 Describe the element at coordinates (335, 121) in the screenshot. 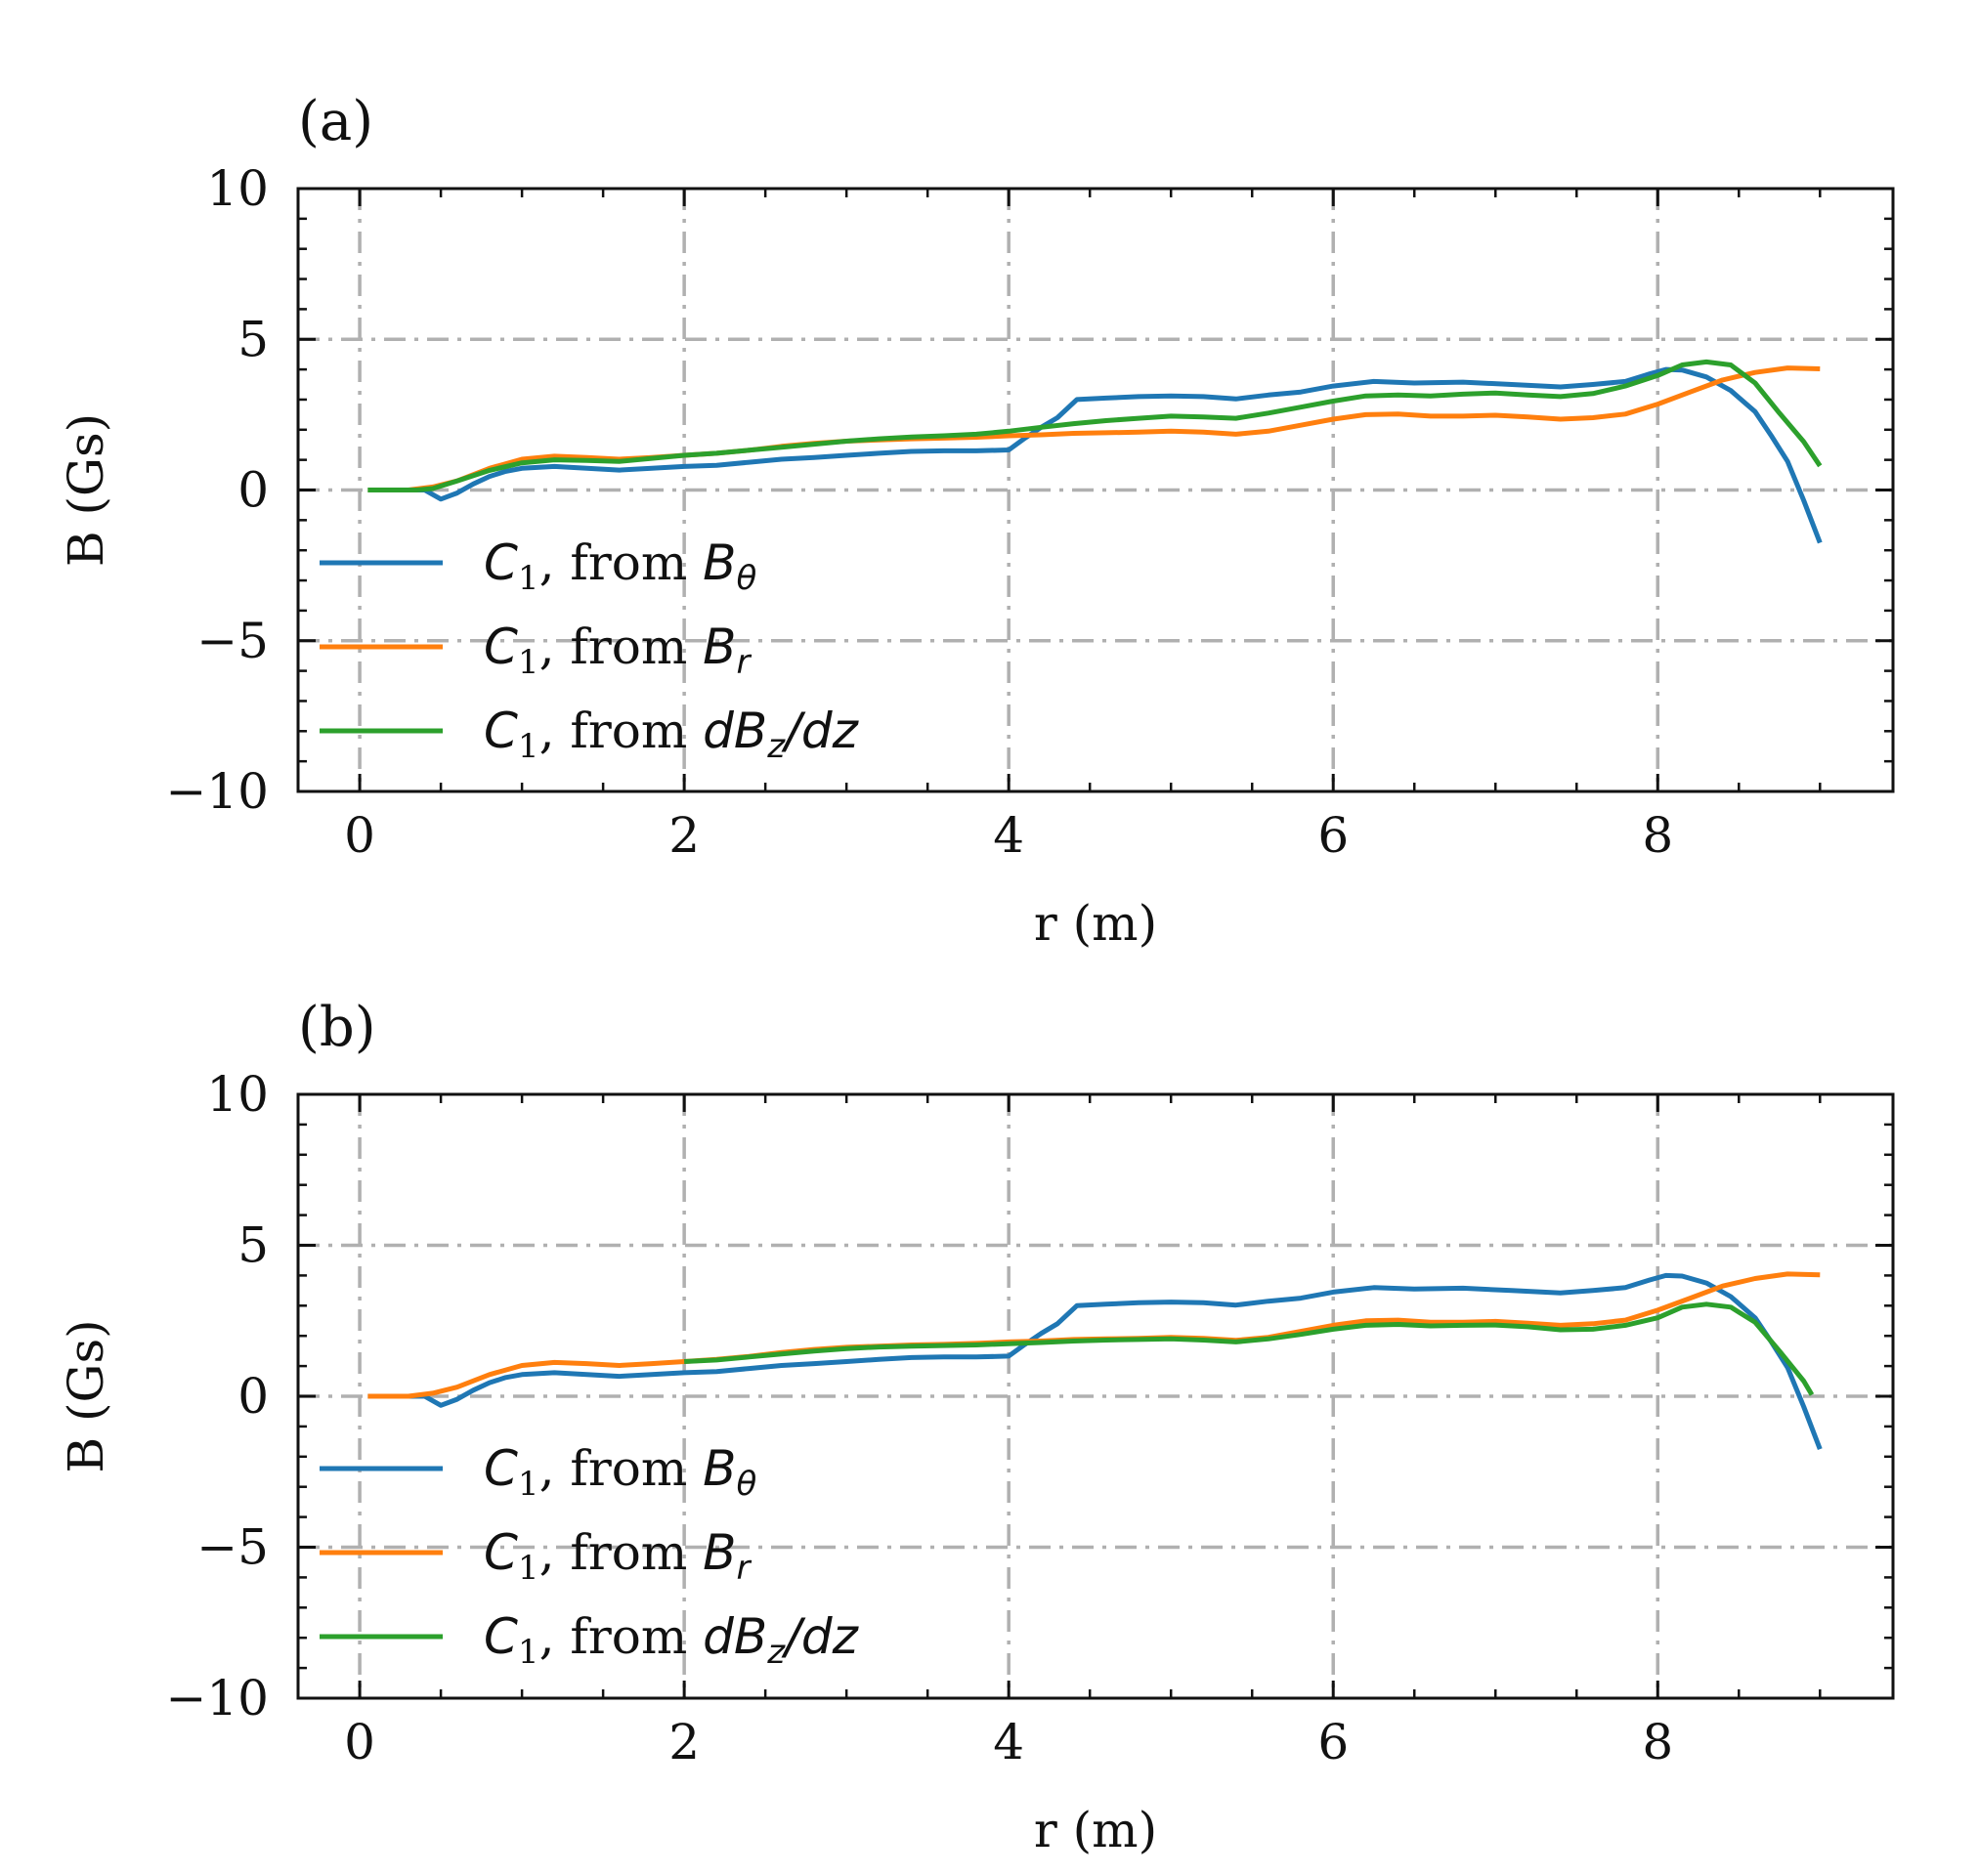

I see `panel-label: (a)` at that location.